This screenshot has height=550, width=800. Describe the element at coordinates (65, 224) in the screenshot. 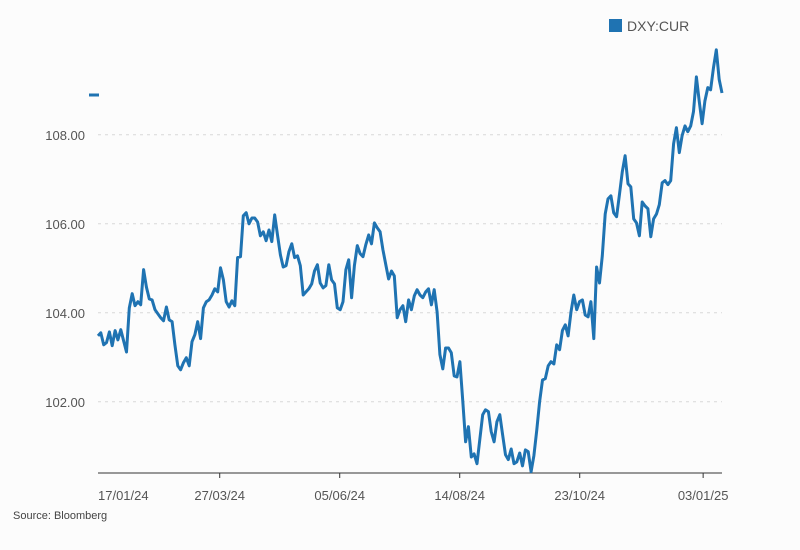

I see `y-tick-label: 106.00` at that location.